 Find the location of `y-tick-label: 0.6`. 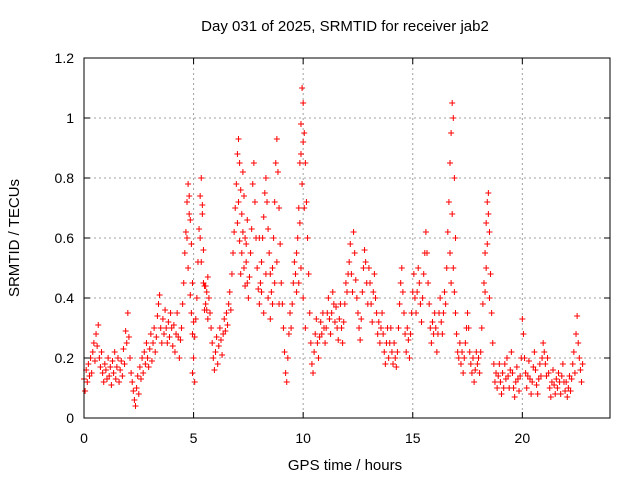

y-tick-label: 0.6 is located at coordinates (65, 238).